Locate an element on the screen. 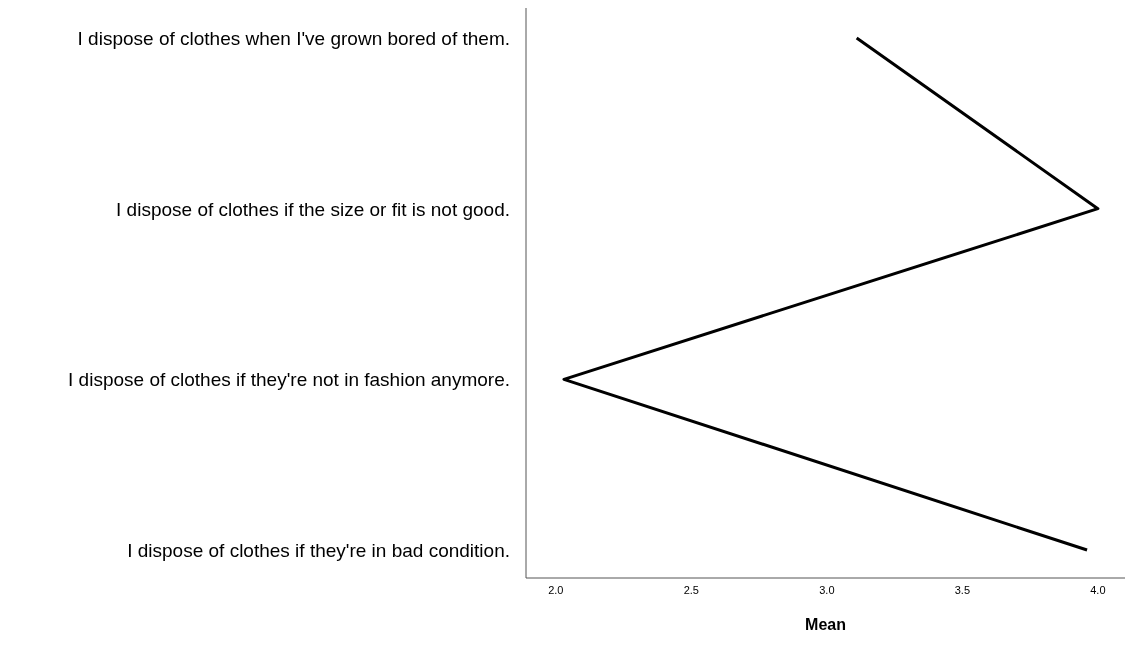  x-tick-label: 2.0 is located at coordinates (556, 589).